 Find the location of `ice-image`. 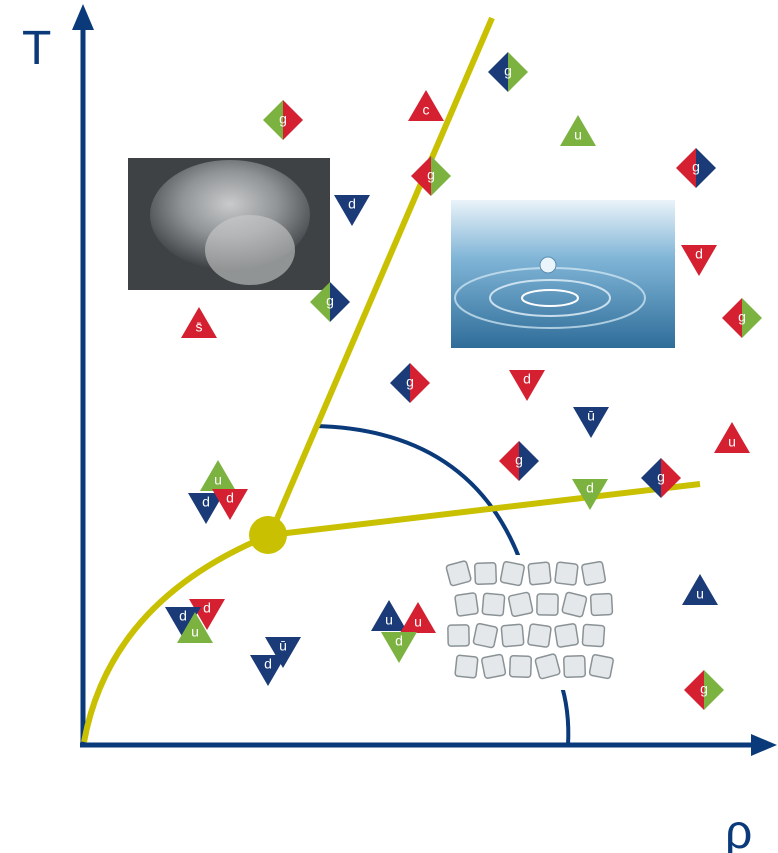

ice-image is located at coordinates (527, 622).